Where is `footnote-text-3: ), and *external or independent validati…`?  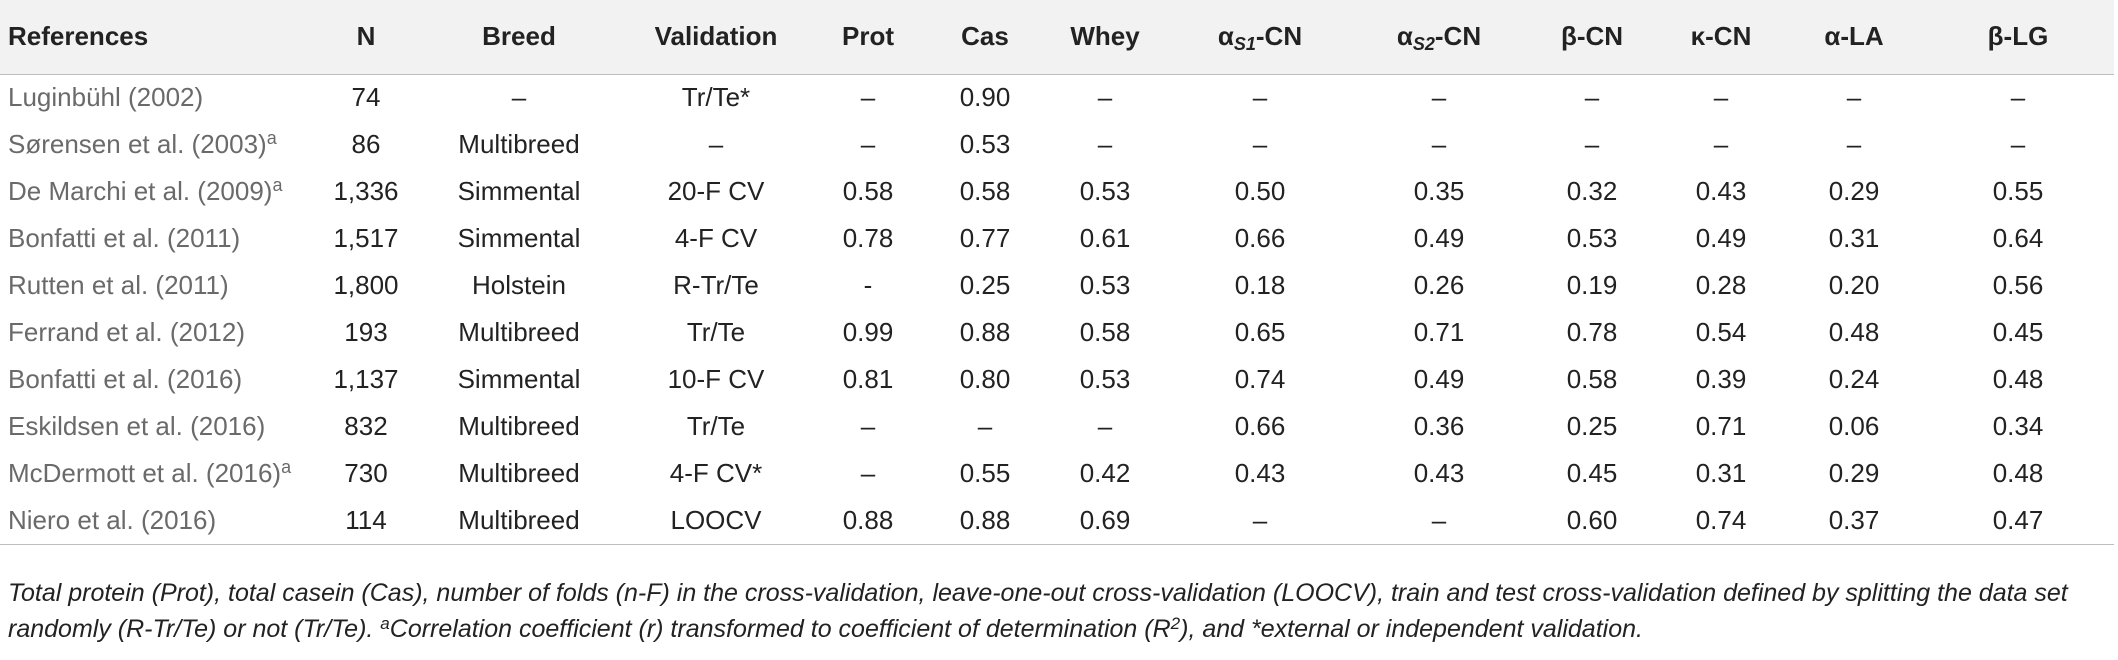
footnote-text-3: ), and *external or independent validati… is located at coordinates (1411, 629).